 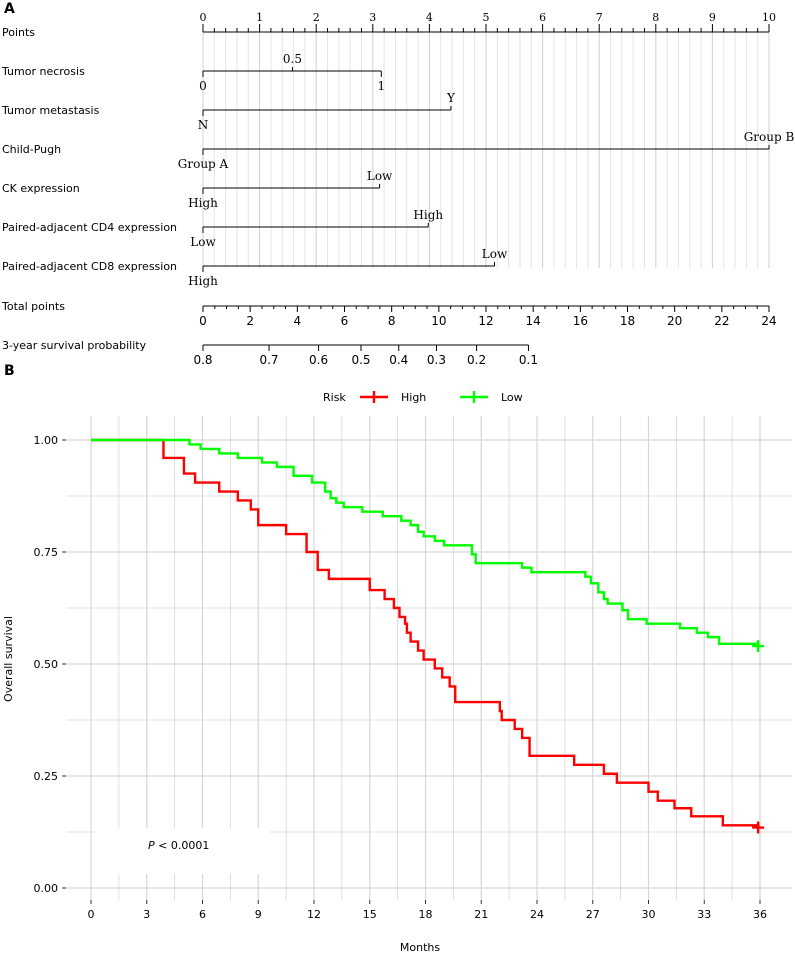 What do you see at coordinates (193, 72) in the screenshot?
I see `predictor-row: Tumor necrosis 0.5 0 1` at bounding box center [193, 72].